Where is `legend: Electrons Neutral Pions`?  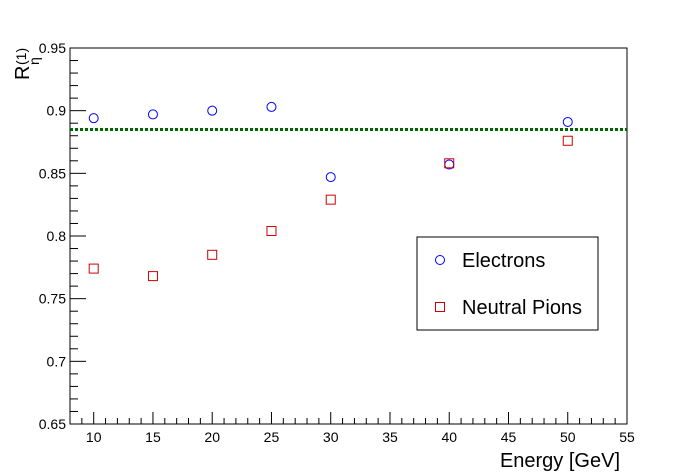 legend: Electrons Neutral Pions is located at coordinates (507, 283).